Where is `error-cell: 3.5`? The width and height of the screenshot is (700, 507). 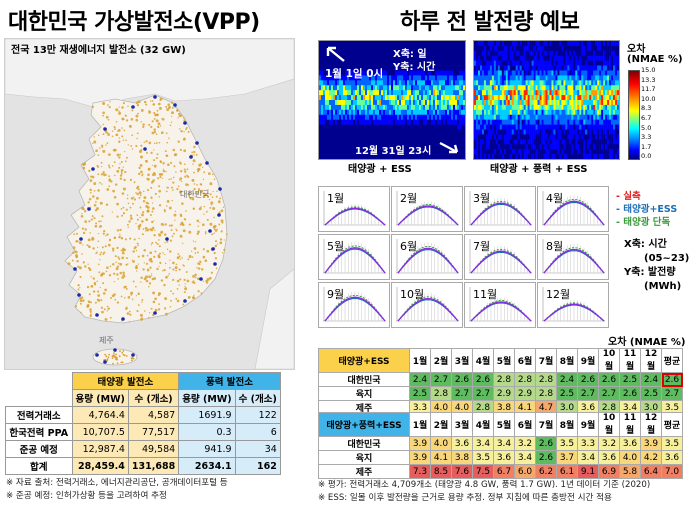 error-cell: 3.5 is located at coordinates (672, 443).